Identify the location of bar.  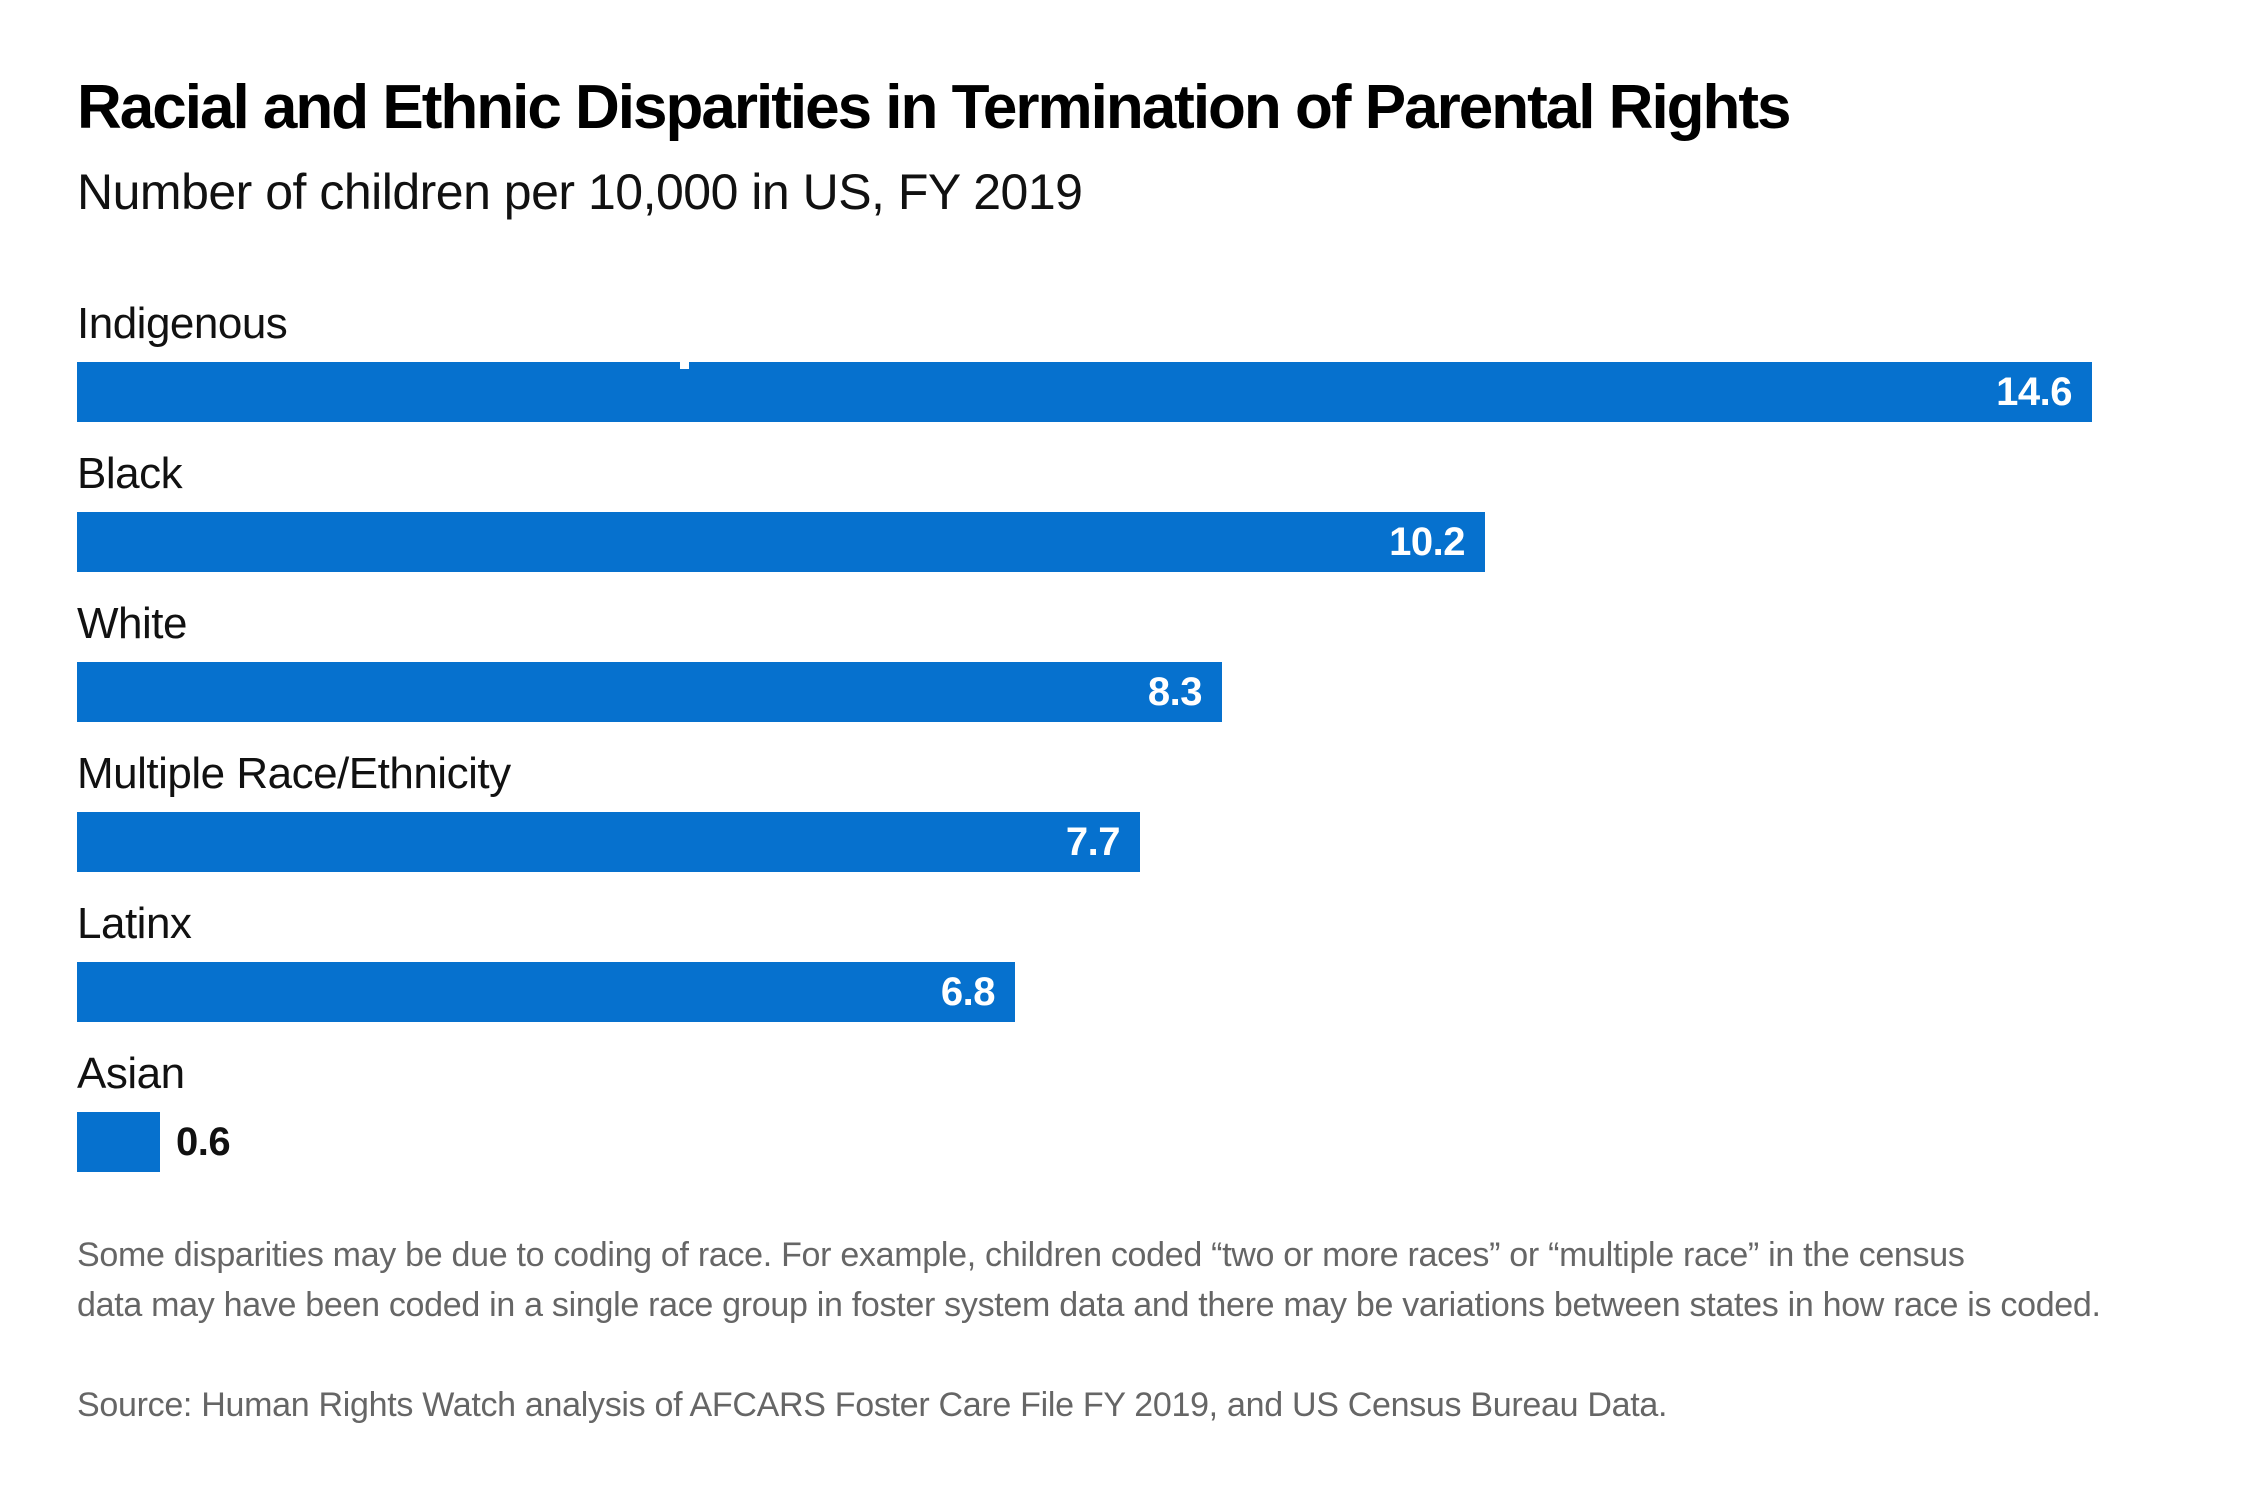
(118, 1142).